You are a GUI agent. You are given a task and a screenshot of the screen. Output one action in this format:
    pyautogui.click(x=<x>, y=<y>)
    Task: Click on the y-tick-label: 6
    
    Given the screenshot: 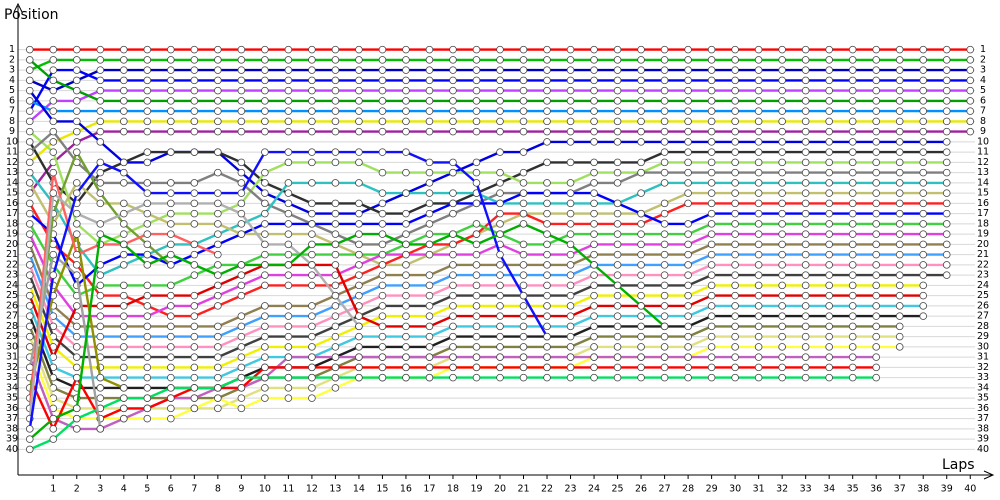 What is the action you would take?
    pyautogui.click(x=12, y=100)
    